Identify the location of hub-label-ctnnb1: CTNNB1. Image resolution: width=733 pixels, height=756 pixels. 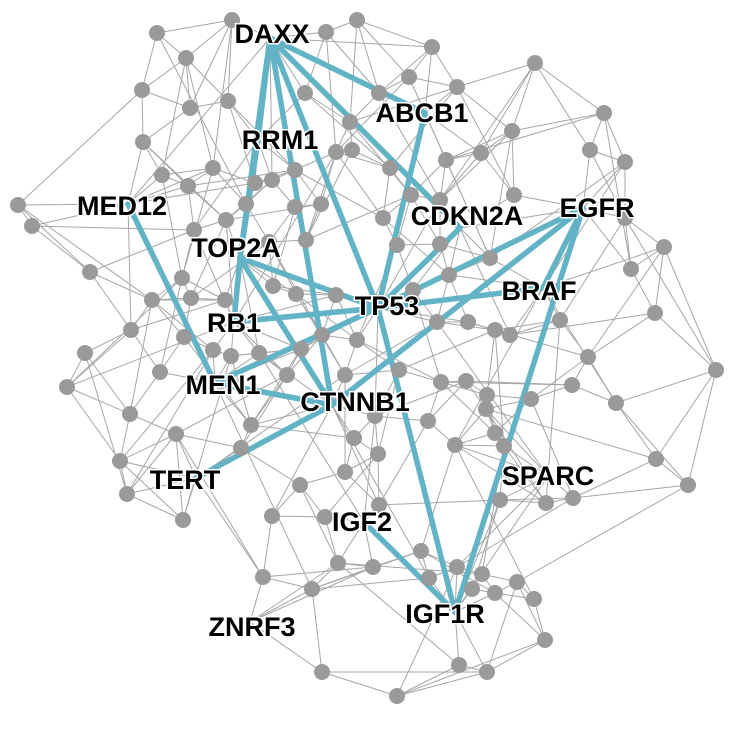
(355, 402).